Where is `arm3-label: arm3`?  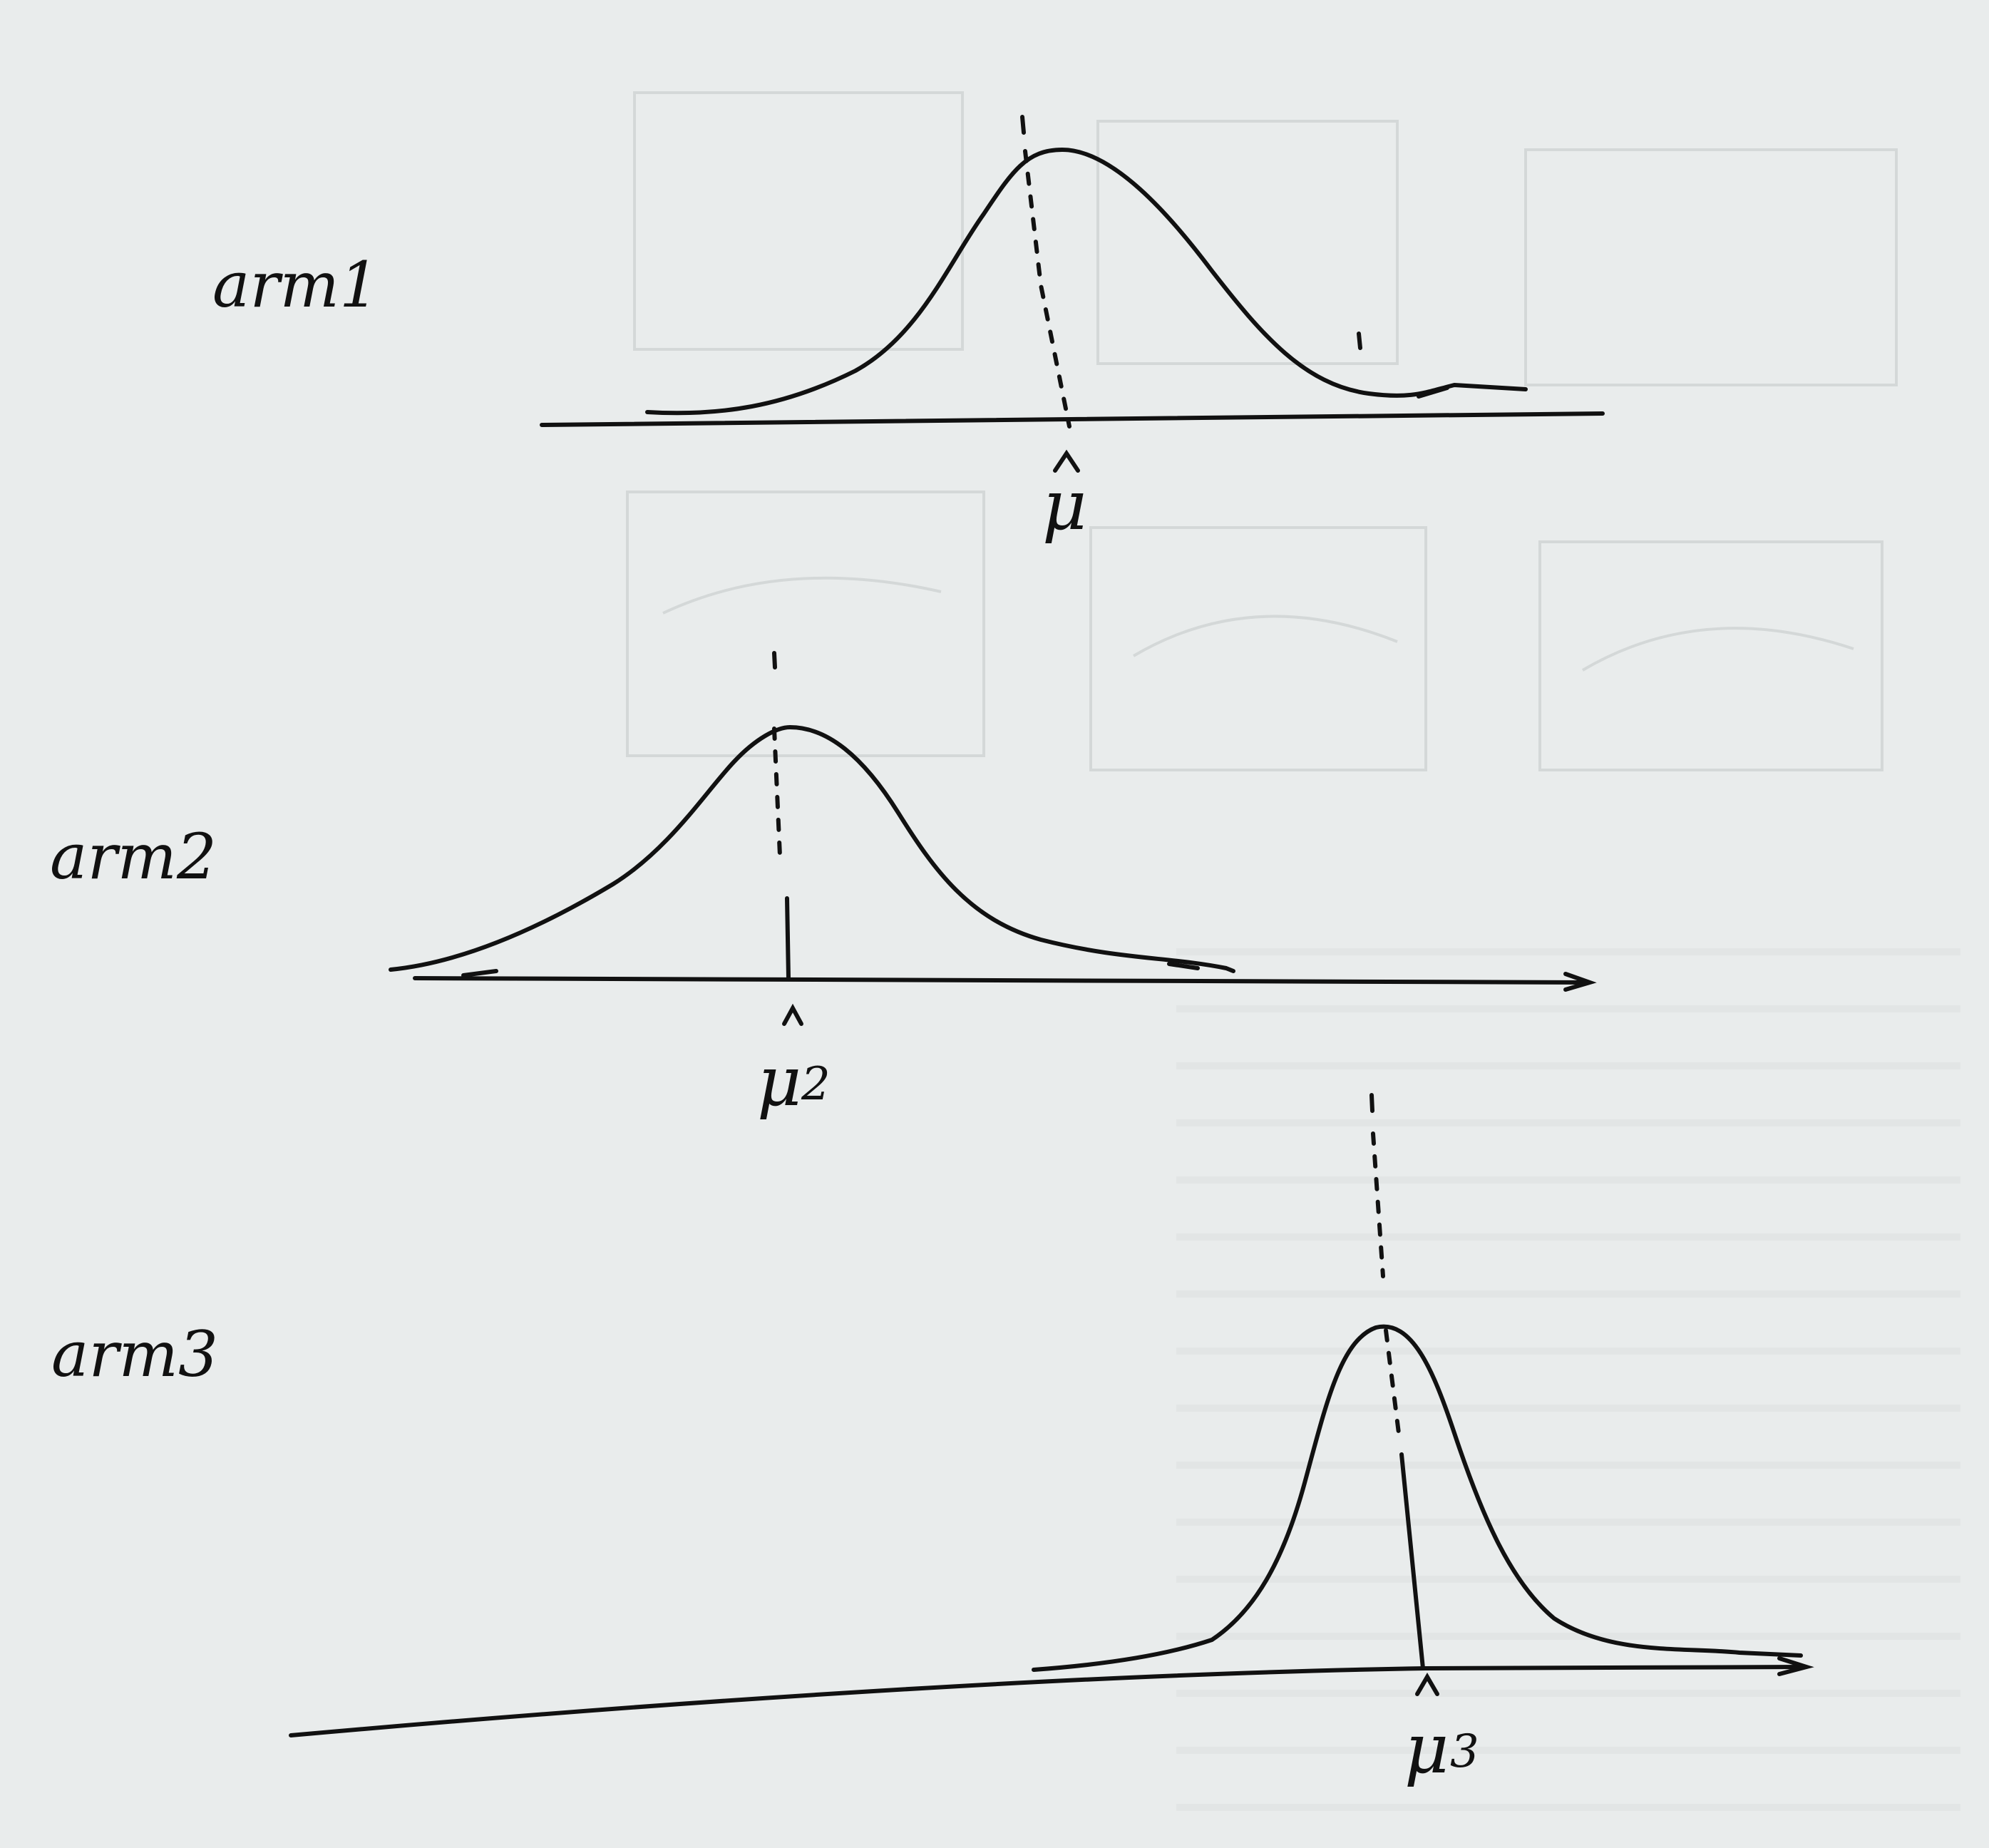
arm3-label: arm3 is located at coordinates (134, 1354).